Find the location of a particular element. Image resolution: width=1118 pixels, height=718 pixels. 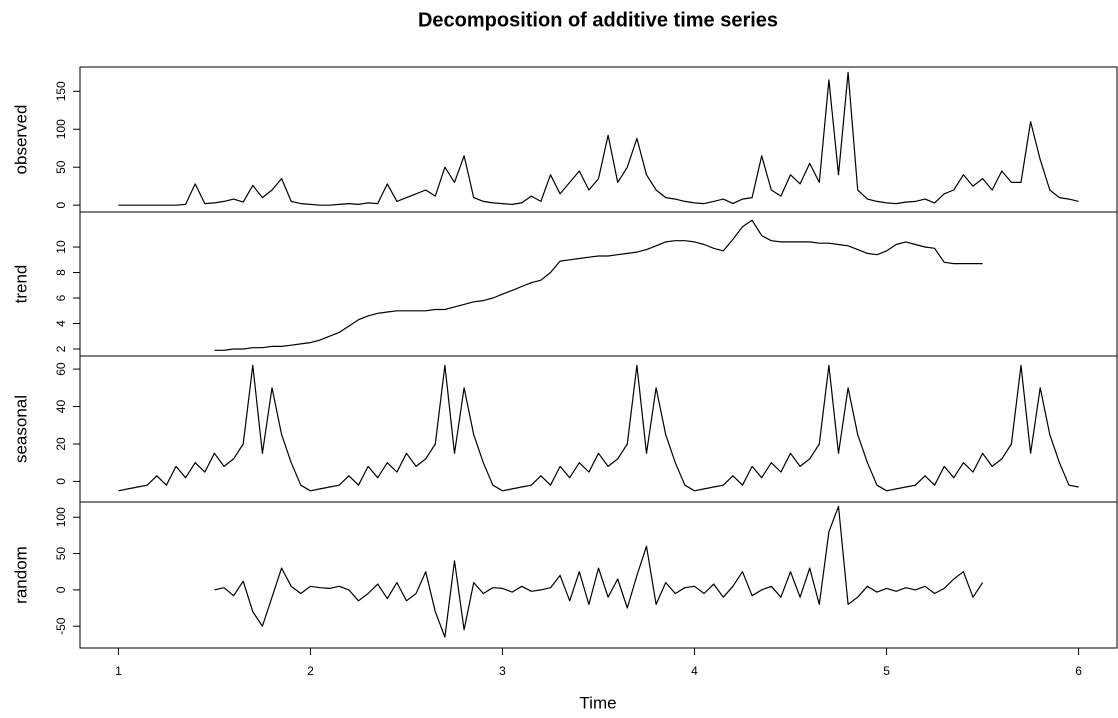

y-tick-label: 150 is located at coordinates (61, 91).